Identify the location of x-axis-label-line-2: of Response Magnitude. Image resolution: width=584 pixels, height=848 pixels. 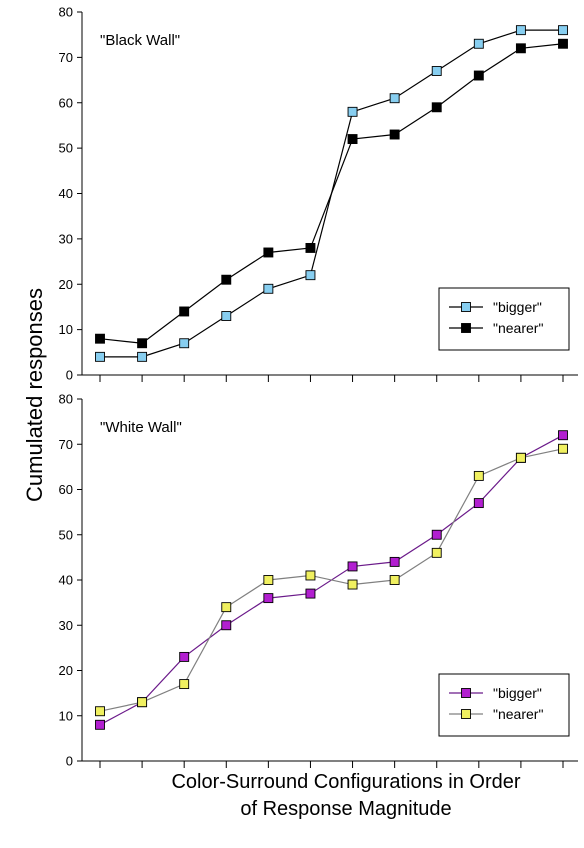
(345, 809).